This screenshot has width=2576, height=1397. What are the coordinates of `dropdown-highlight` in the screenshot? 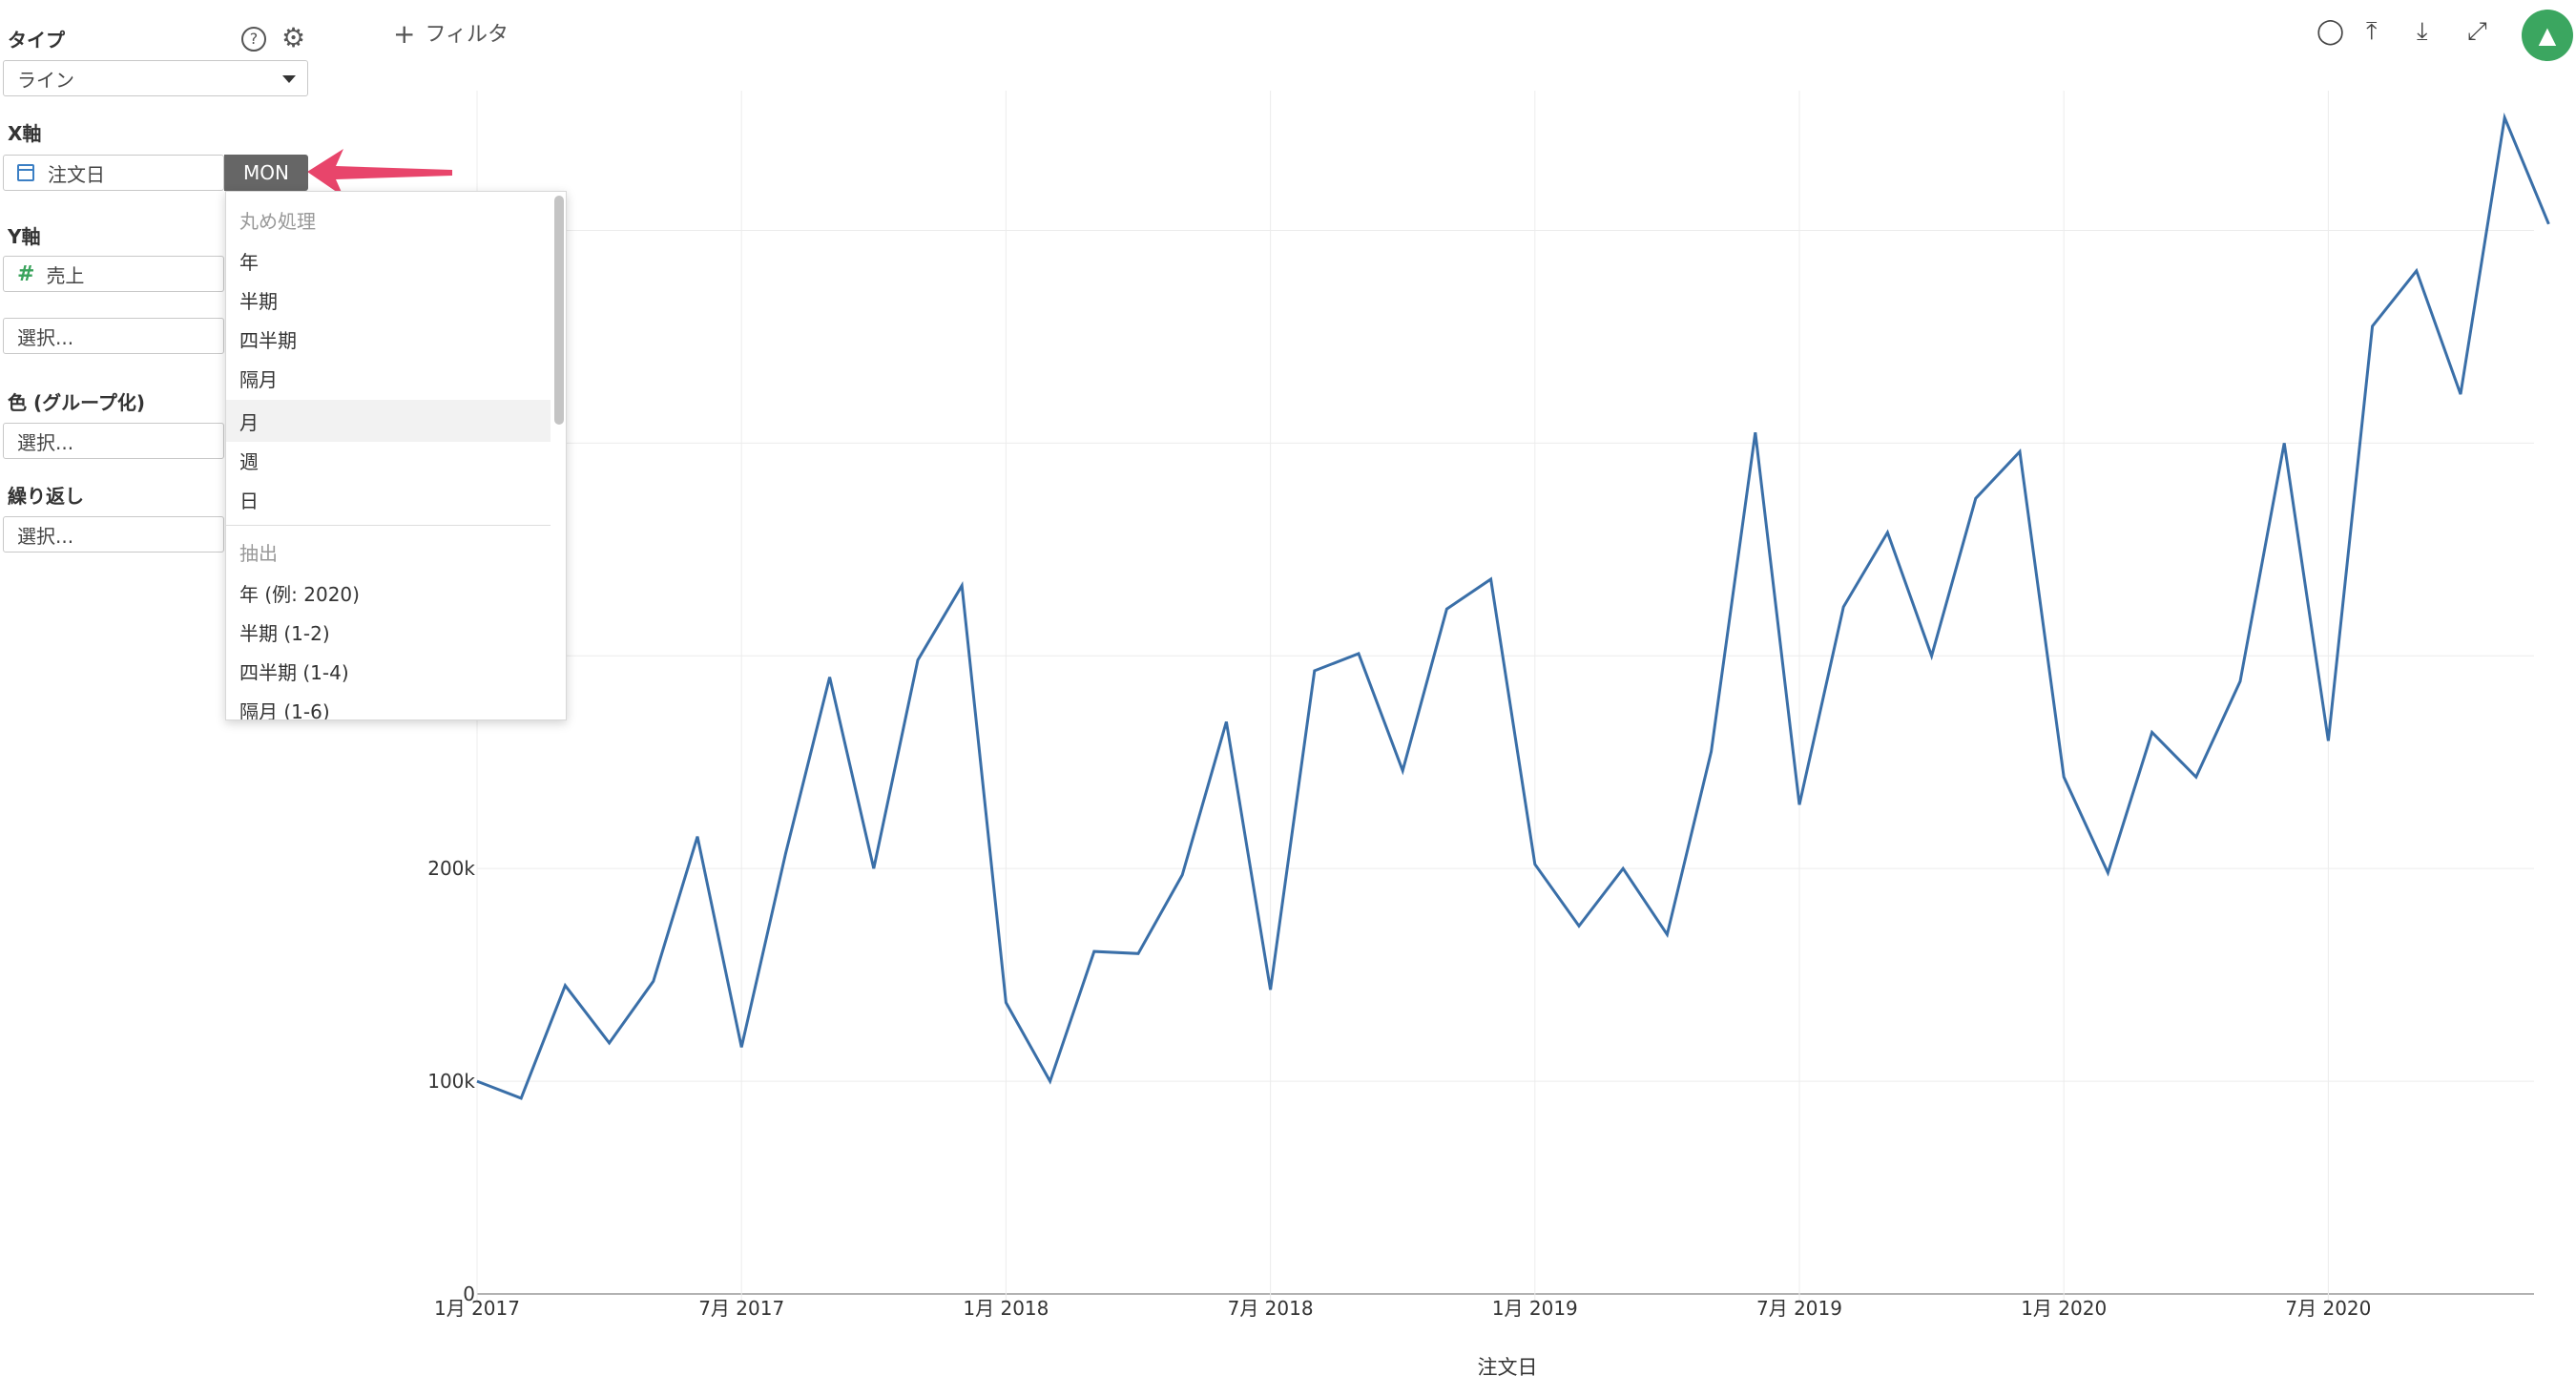 It's located at (388, 421).